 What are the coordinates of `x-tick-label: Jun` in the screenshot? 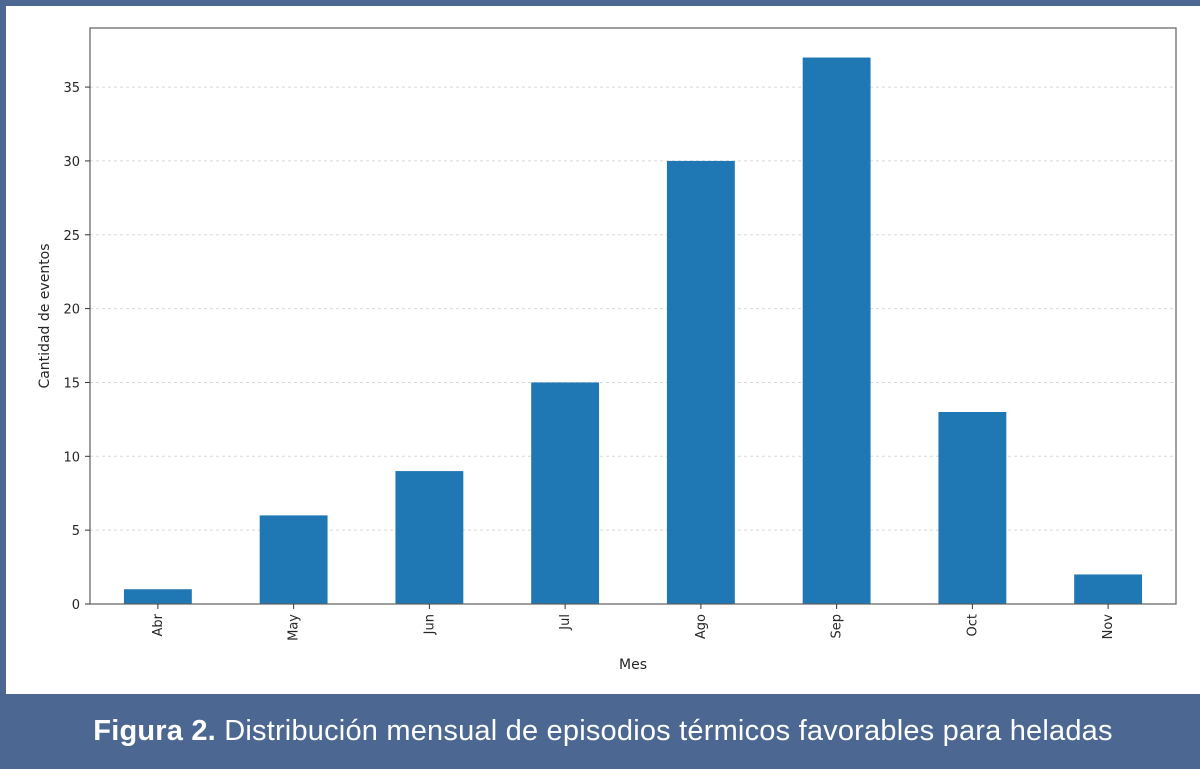 It's located at (429, 624).